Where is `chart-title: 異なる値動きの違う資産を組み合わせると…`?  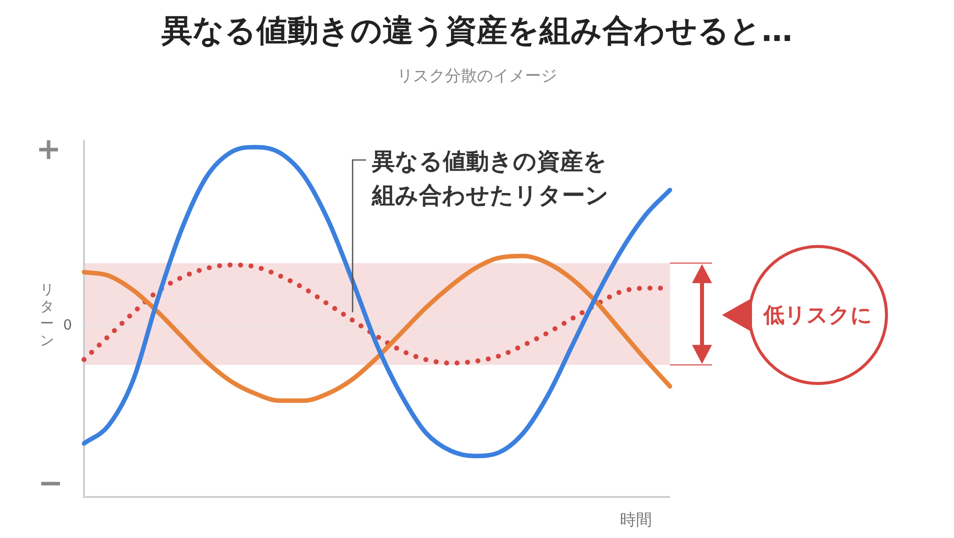 chart-title: 異なる値動きの違う資産を組み合わせると… is located at coordinates (477, 31).